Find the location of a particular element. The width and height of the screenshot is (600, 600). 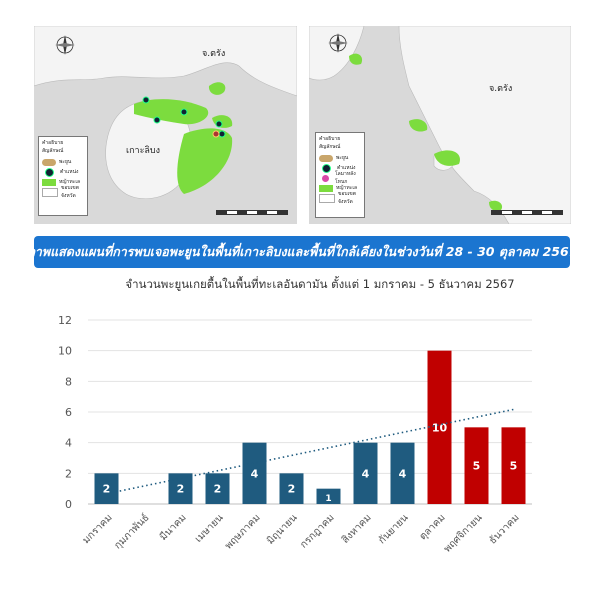

y-tick-label: 8 is located at coordinates (68, 381).